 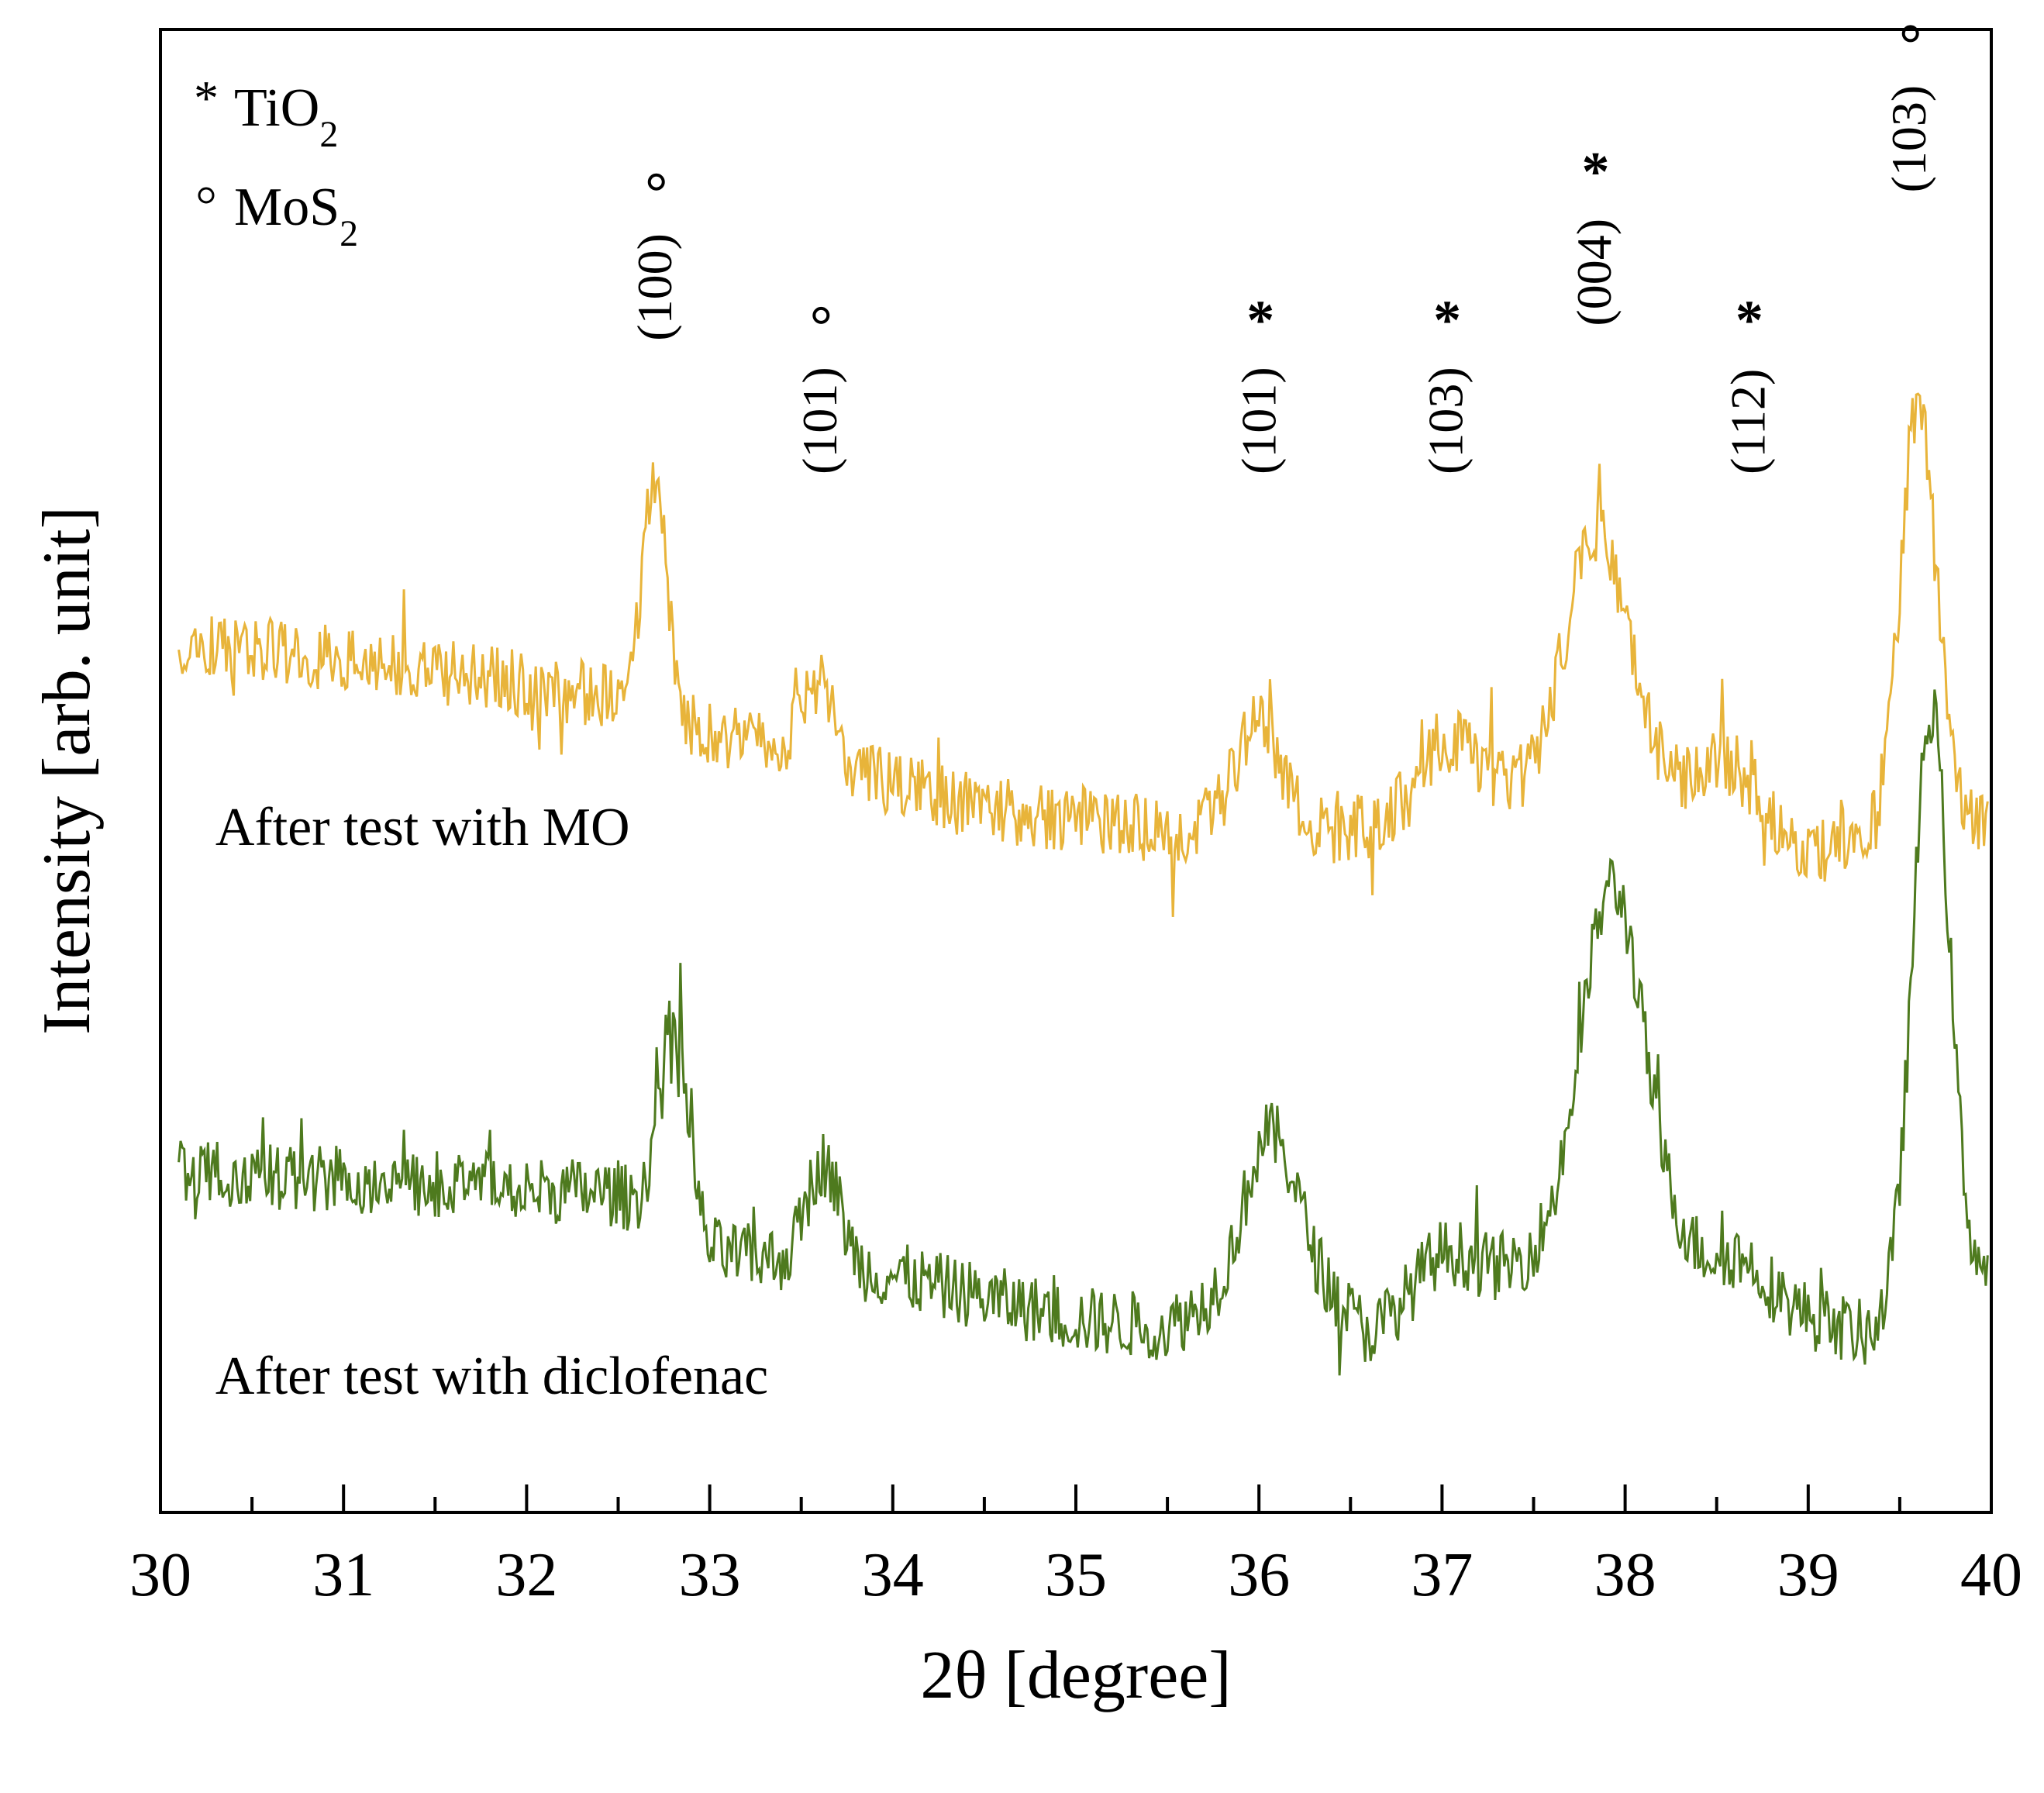 I want to click on x-tick-label: 38, so click(x=1625, y=1575).